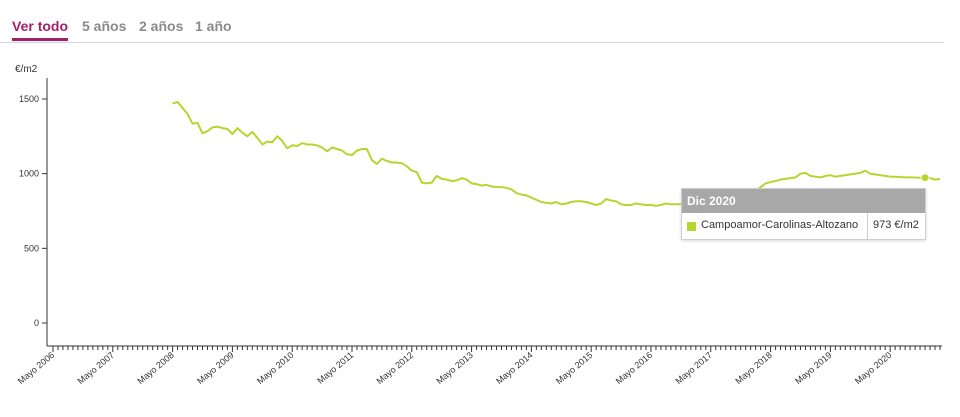  I want to click on y-tick-label: 1000, so click(29, 174).